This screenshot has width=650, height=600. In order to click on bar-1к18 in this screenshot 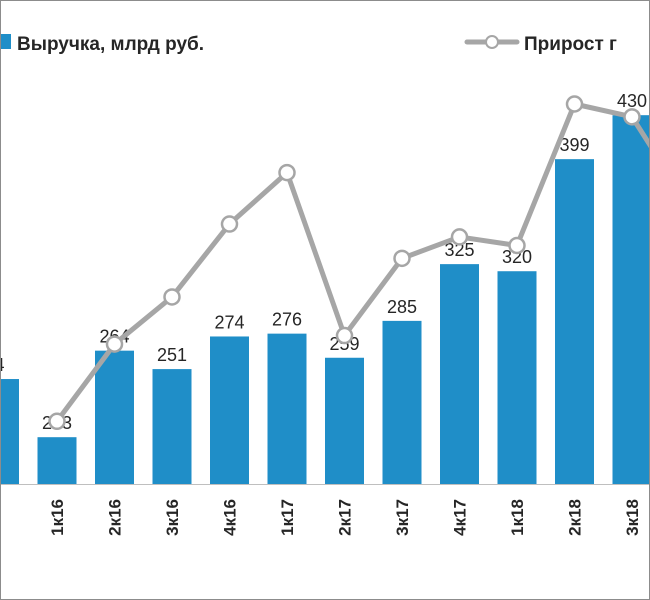, I will do `click(517, 377)`.